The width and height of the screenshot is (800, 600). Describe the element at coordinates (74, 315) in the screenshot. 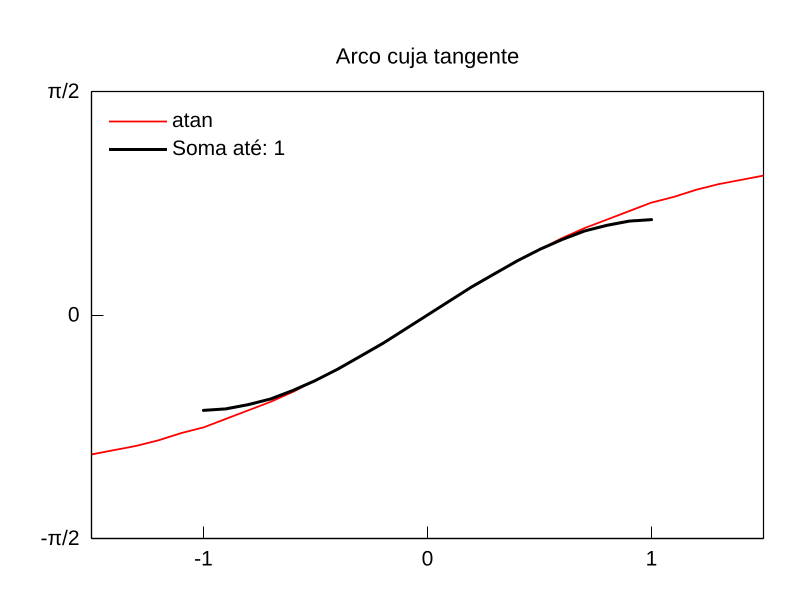

I see `y-tick-label: 0` at that location.